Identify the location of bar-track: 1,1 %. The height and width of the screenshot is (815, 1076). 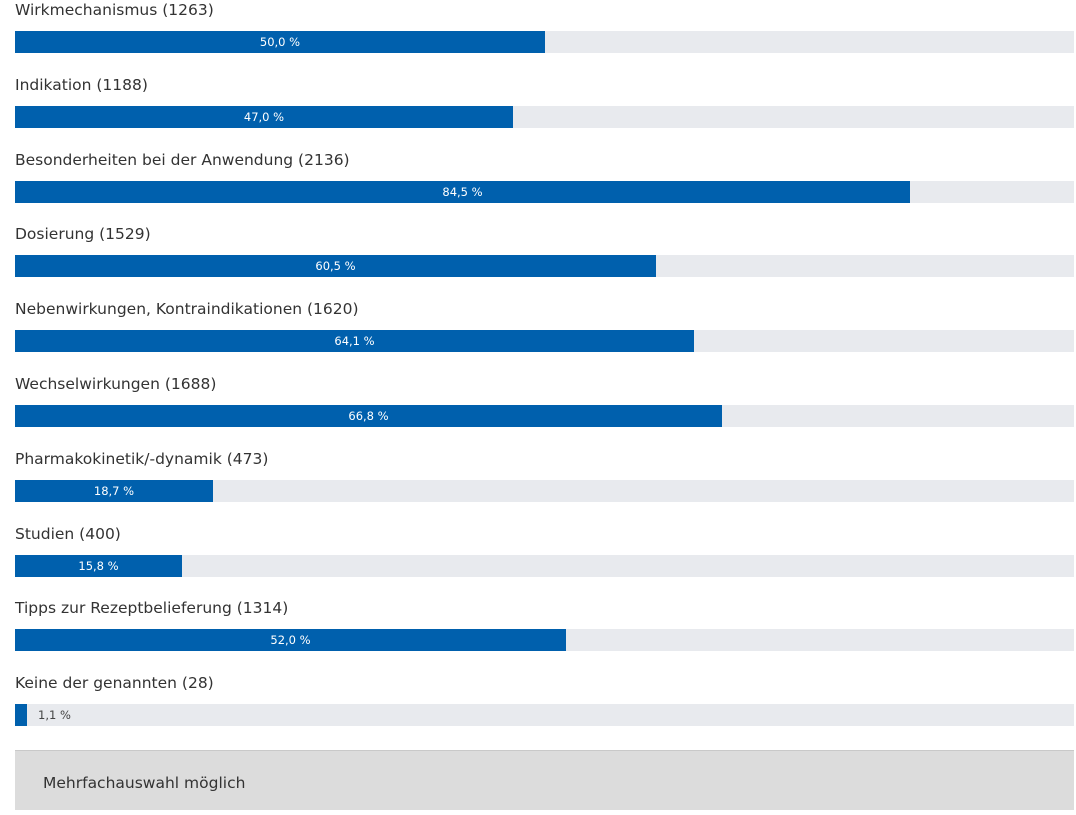
(544, 715).